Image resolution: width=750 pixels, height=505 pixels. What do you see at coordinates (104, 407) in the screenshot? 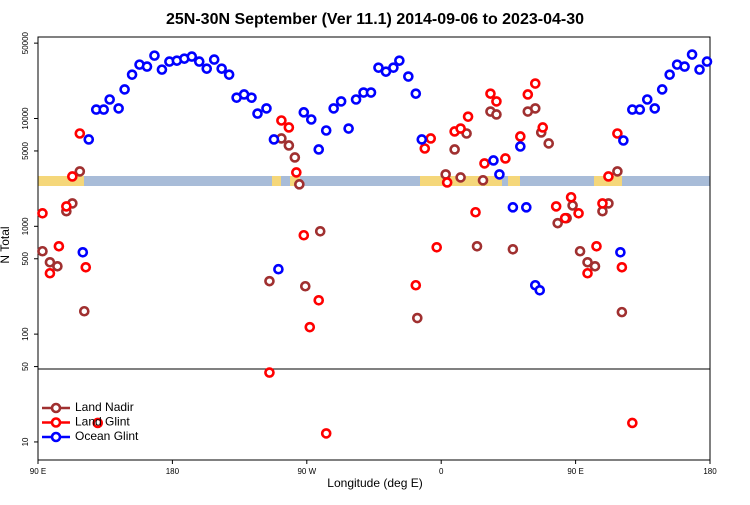
I see `legend-label: Land Nadir` at bounding box center [104, 407].